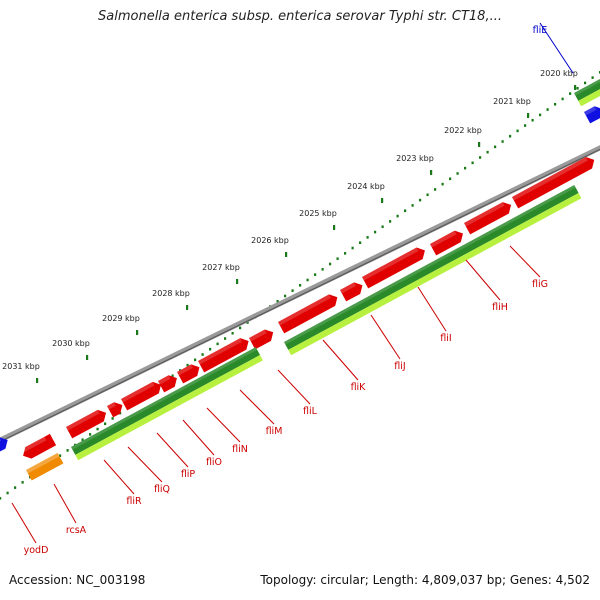  Describe the element at coordinates (512, 101) in the screenshot. I see `kbp-tick-label: 2021 kbp` at that location.